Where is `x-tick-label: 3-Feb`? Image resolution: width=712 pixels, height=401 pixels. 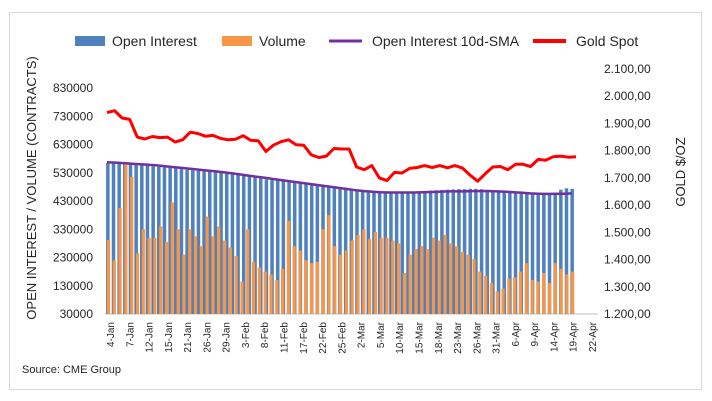 x-tick-label: 3-Feb is located at coordinates (246, 335).